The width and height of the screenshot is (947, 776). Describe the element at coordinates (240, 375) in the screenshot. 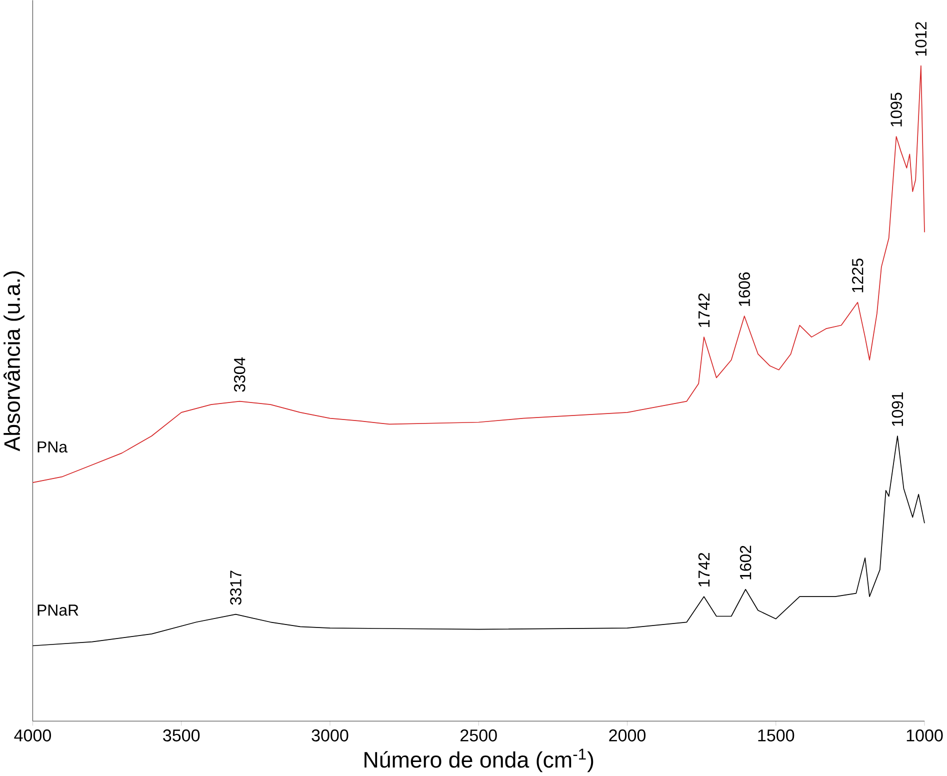

I see `annotation: 3304` at that location.